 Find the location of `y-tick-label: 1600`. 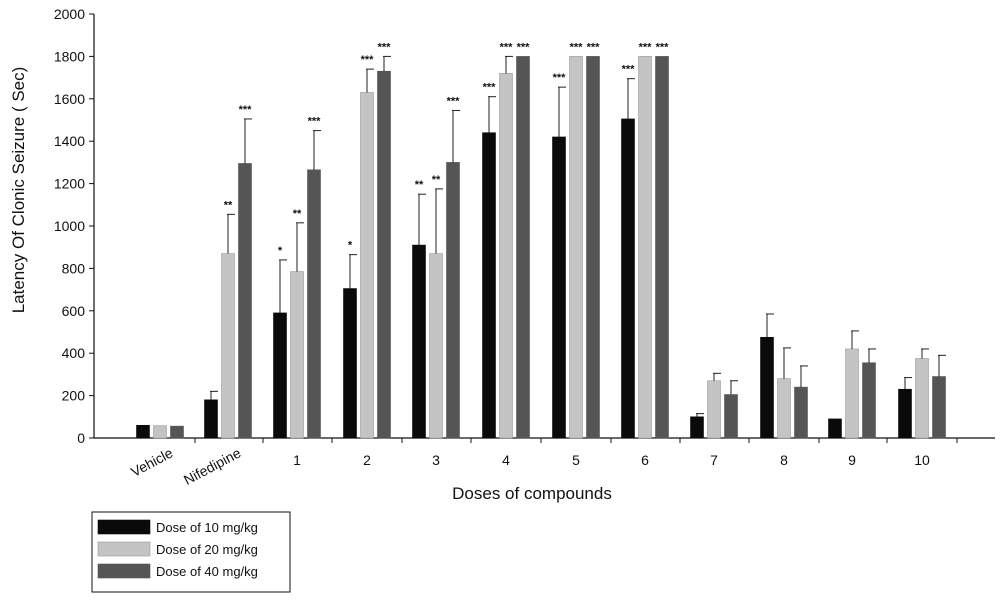

y-tick-label: 1600 is located at coordinates (69, 99).